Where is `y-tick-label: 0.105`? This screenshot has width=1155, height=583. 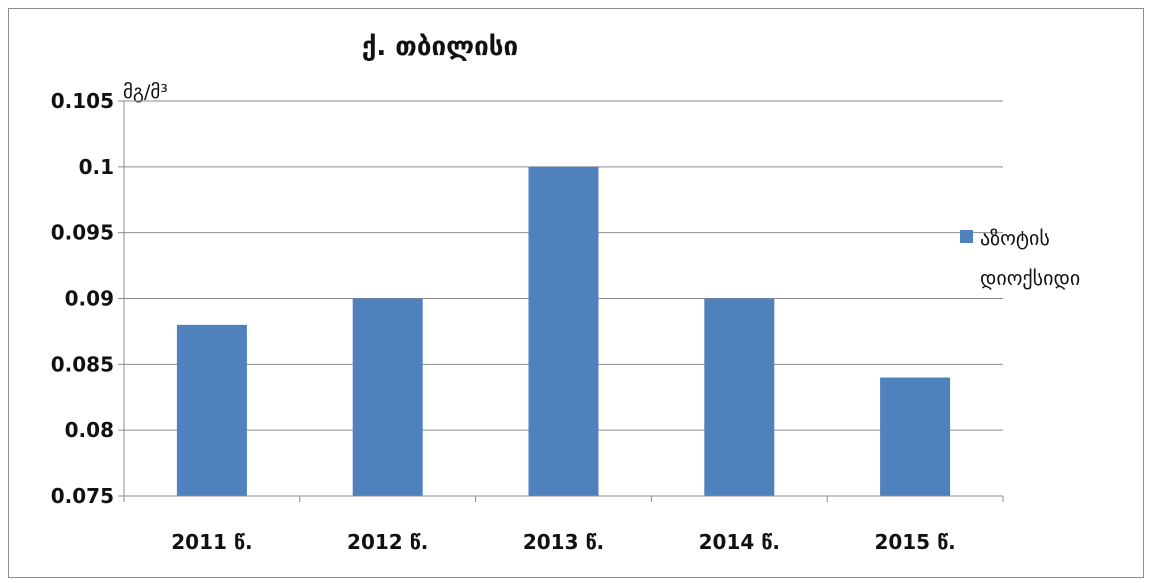
y-tick-label: 0.105 is located at coordinates (82, 101).